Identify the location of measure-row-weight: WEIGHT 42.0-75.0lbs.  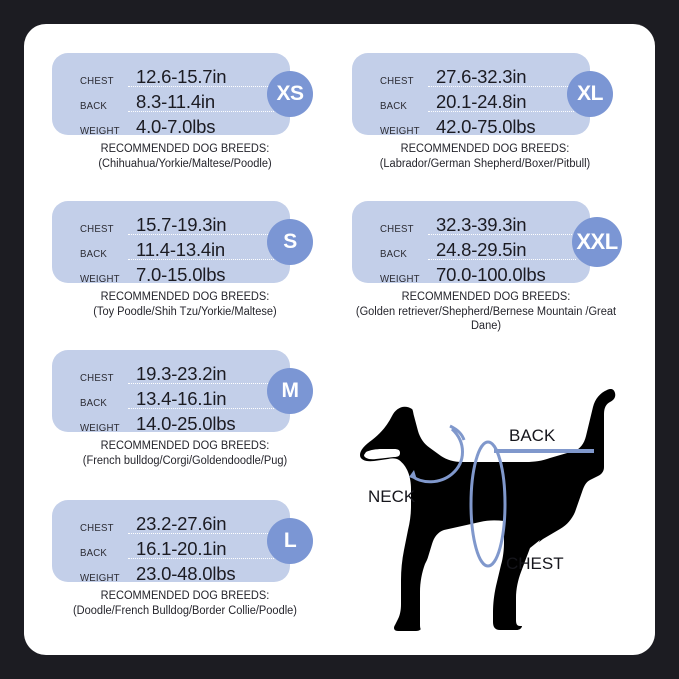
(471, 129).